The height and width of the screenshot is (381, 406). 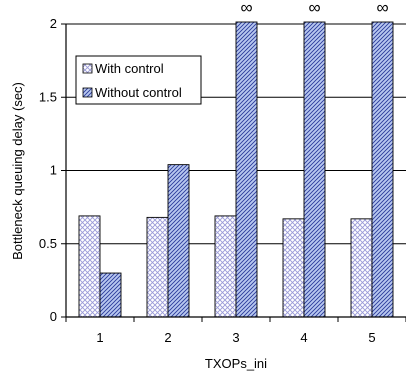 I want to click on y-tick-label-2: 1, so click(x=53, y=170).